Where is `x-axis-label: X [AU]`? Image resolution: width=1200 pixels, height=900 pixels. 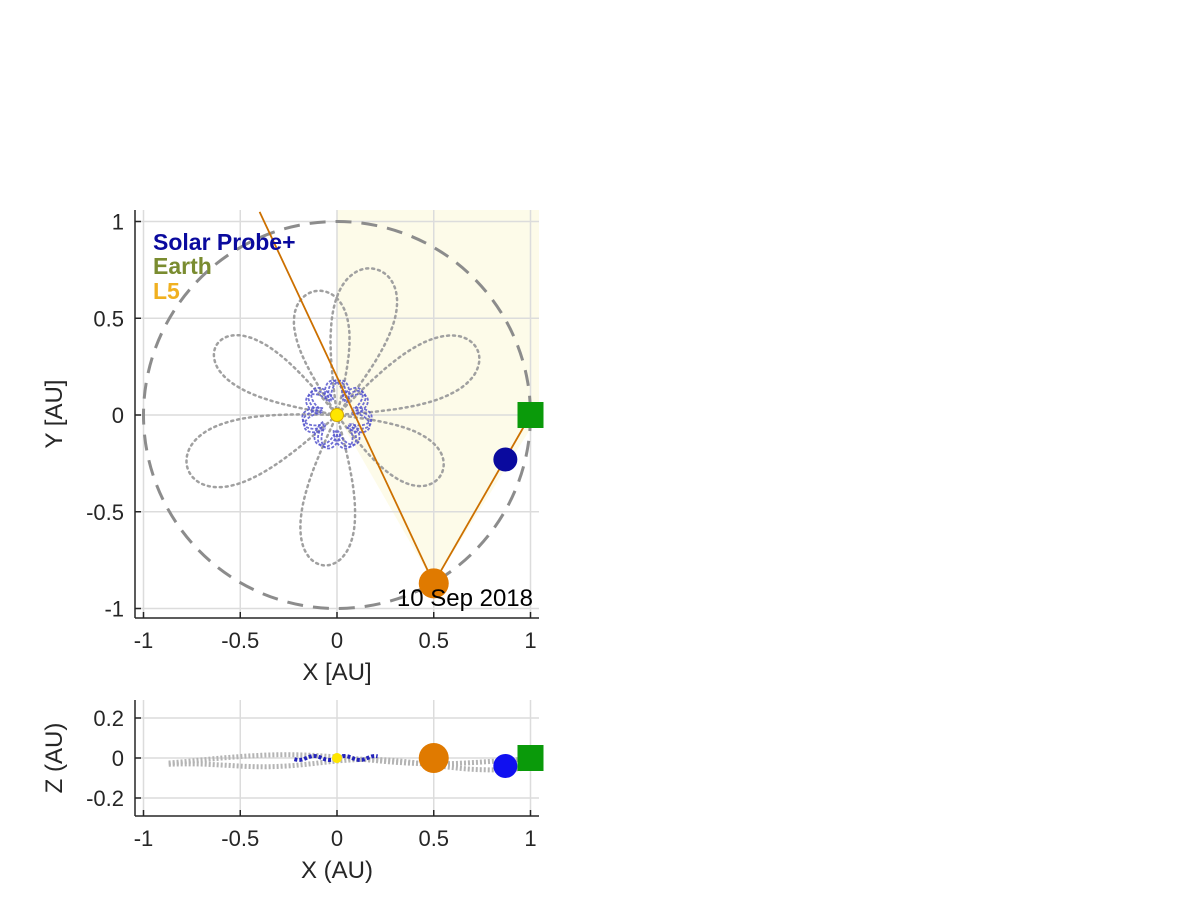
x-axis-label: X [AU] is located at coordinates (336, 672).